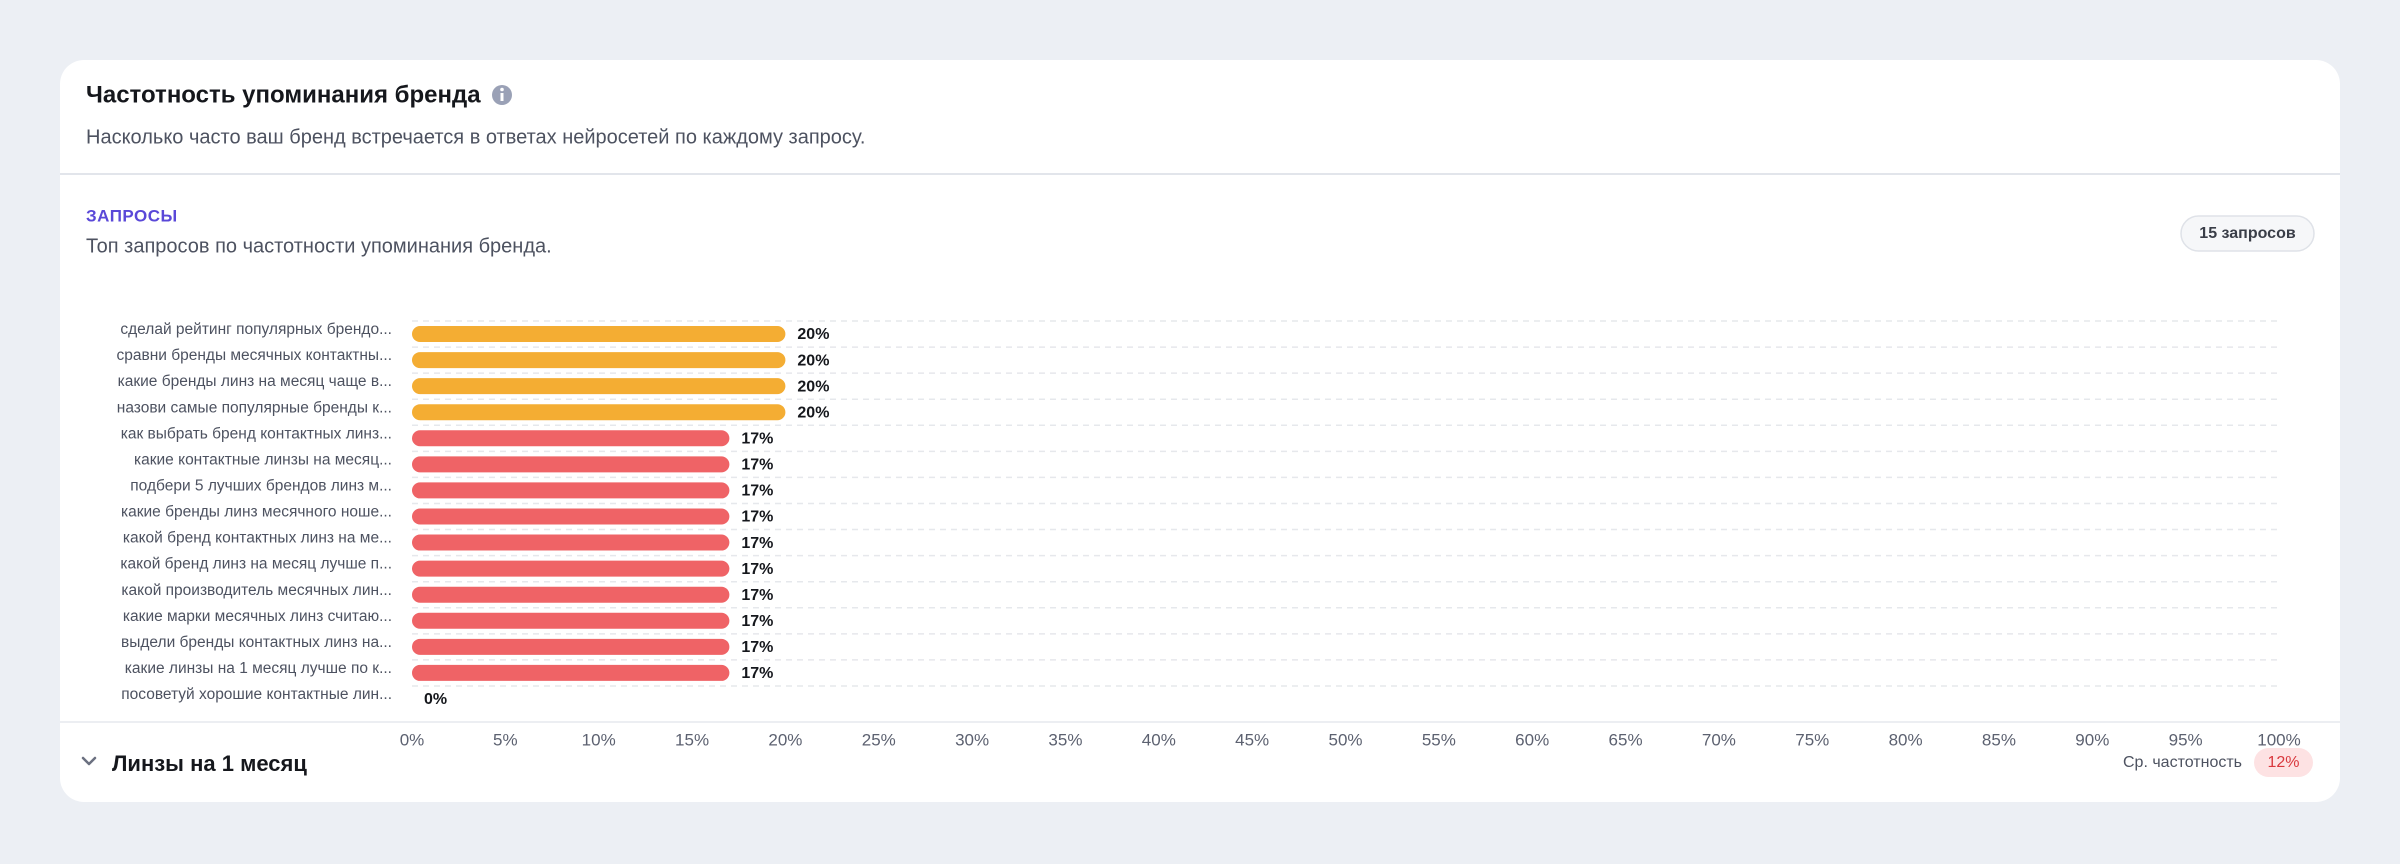 This screenshot has height=864, width=2400. I want to click on x-tick-label: 75%, so click(1812, 739).